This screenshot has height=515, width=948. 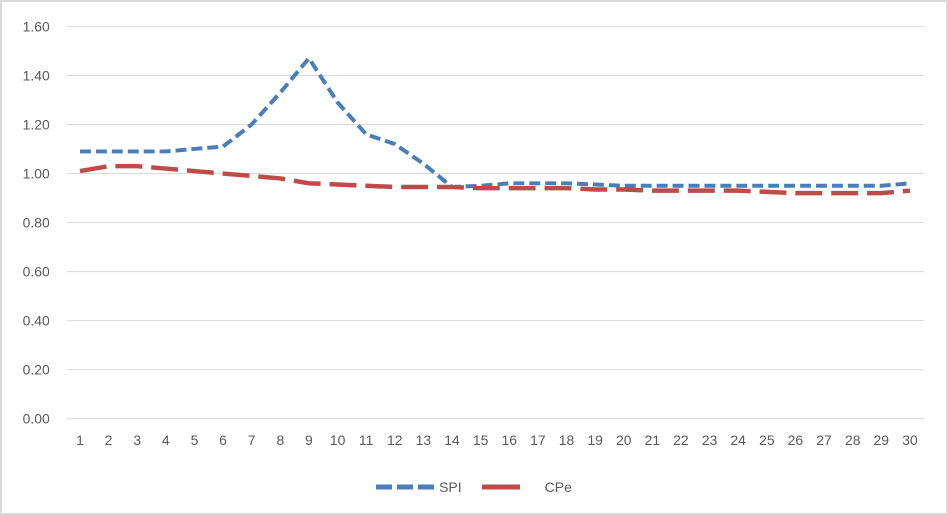 I want to click on y-axis-label: 1.60, so click(x=36, y=26).